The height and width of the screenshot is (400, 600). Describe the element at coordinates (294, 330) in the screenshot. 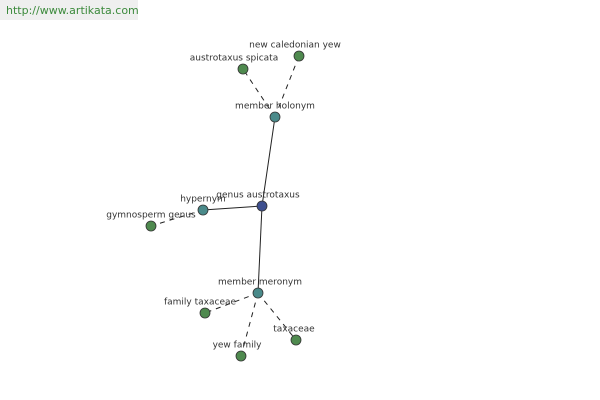

I see `node-label: taxaceae` at that location.